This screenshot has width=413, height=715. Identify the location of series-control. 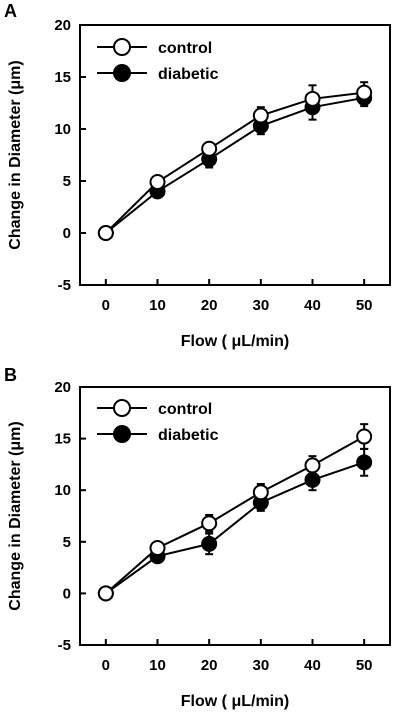
(235, 161).